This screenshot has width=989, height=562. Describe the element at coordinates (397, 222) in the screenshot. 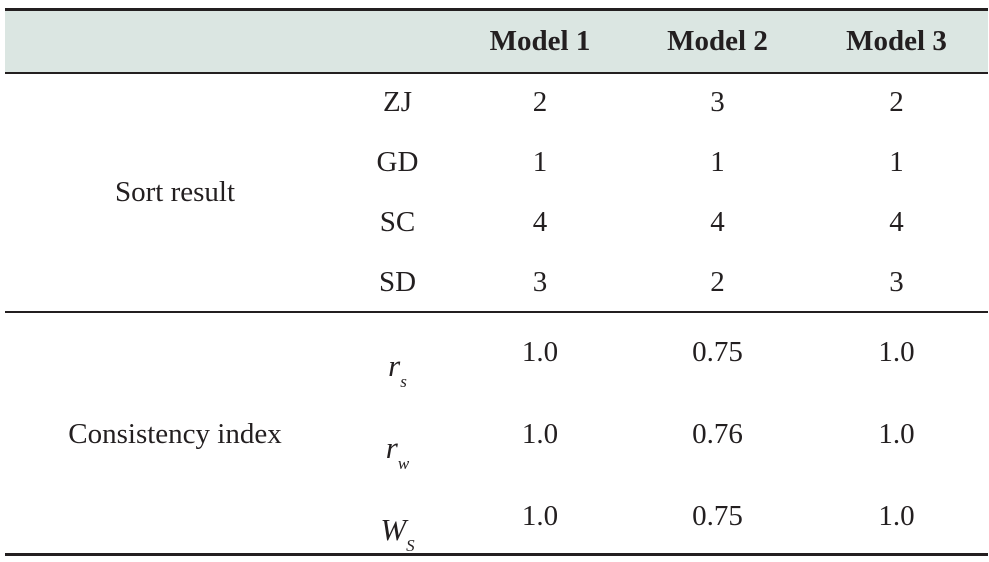

I see `row-label-sc: SC` at that location.